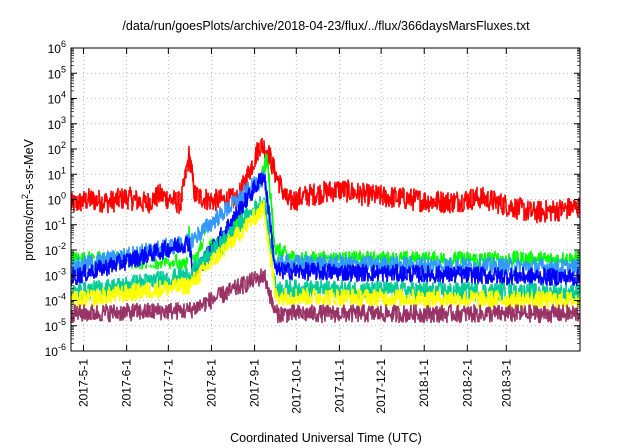  I want to click on y-tick-exponent: 5, so click(63, 69).